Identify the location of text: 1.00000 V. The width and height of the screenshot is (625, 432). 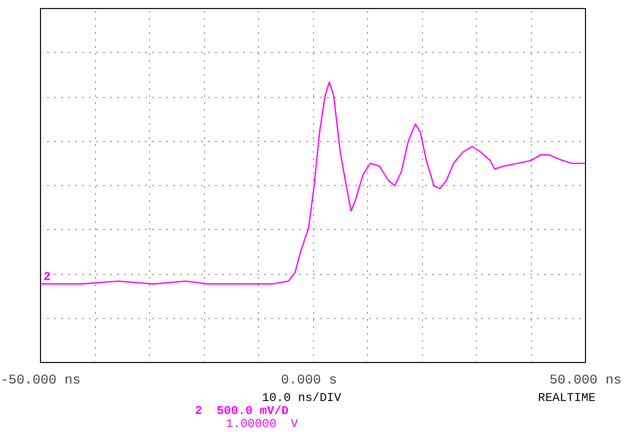
(262, 424).